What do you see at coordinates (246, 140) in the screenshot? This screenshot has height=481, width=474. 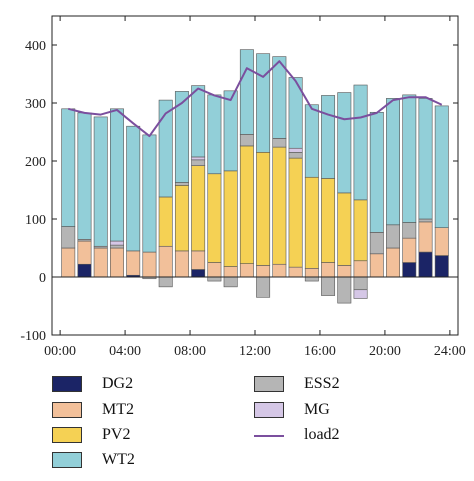 I see `bar-ess2-h12` at bounding box center [246, 140].